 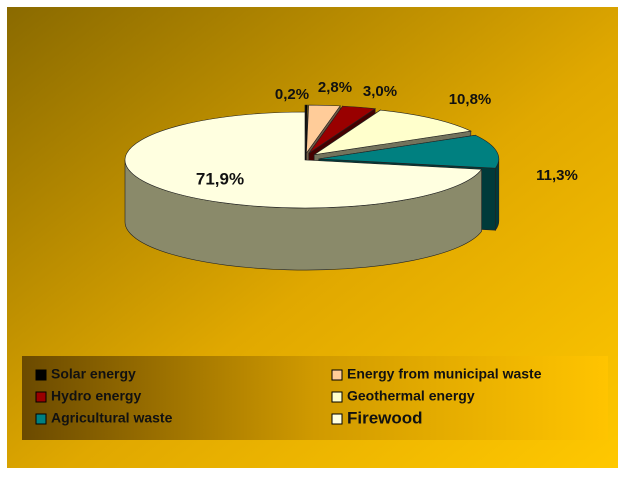 What do you see at coordinates (93, 374) in the screenshot?
I see `legend-label: Solar energy` at bounding box center [93, 374].